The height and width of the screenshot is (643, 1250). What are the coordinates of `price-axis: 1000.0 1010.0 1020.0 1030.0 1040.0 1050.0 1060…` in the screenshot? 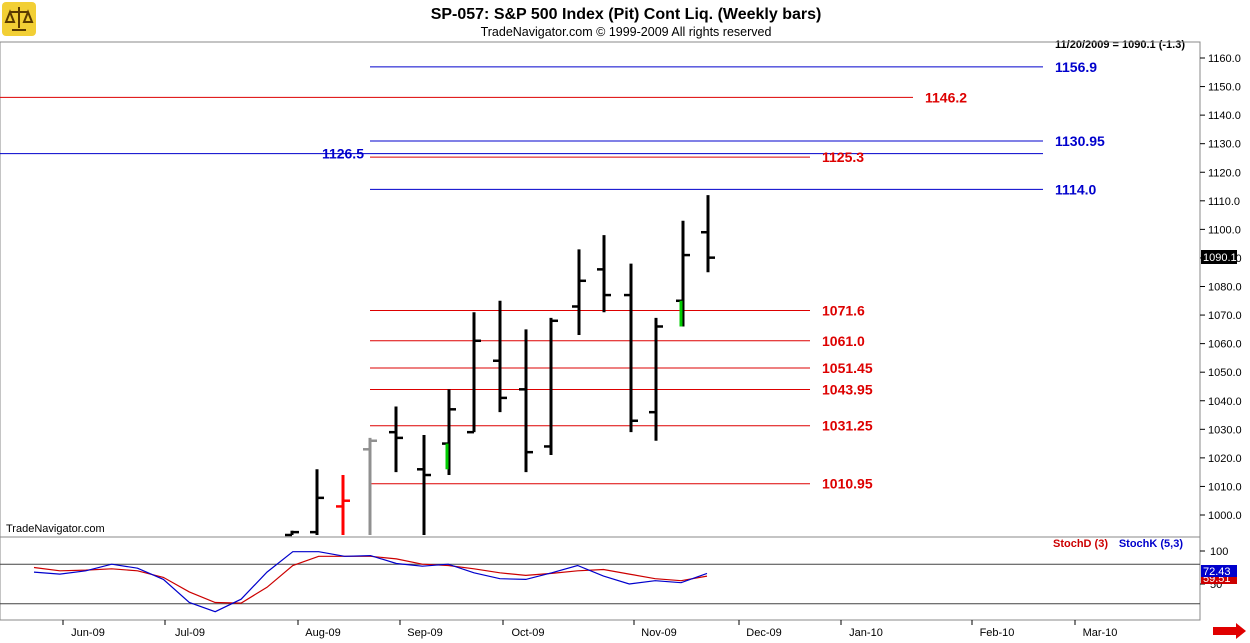 It's located at (1221, 287).